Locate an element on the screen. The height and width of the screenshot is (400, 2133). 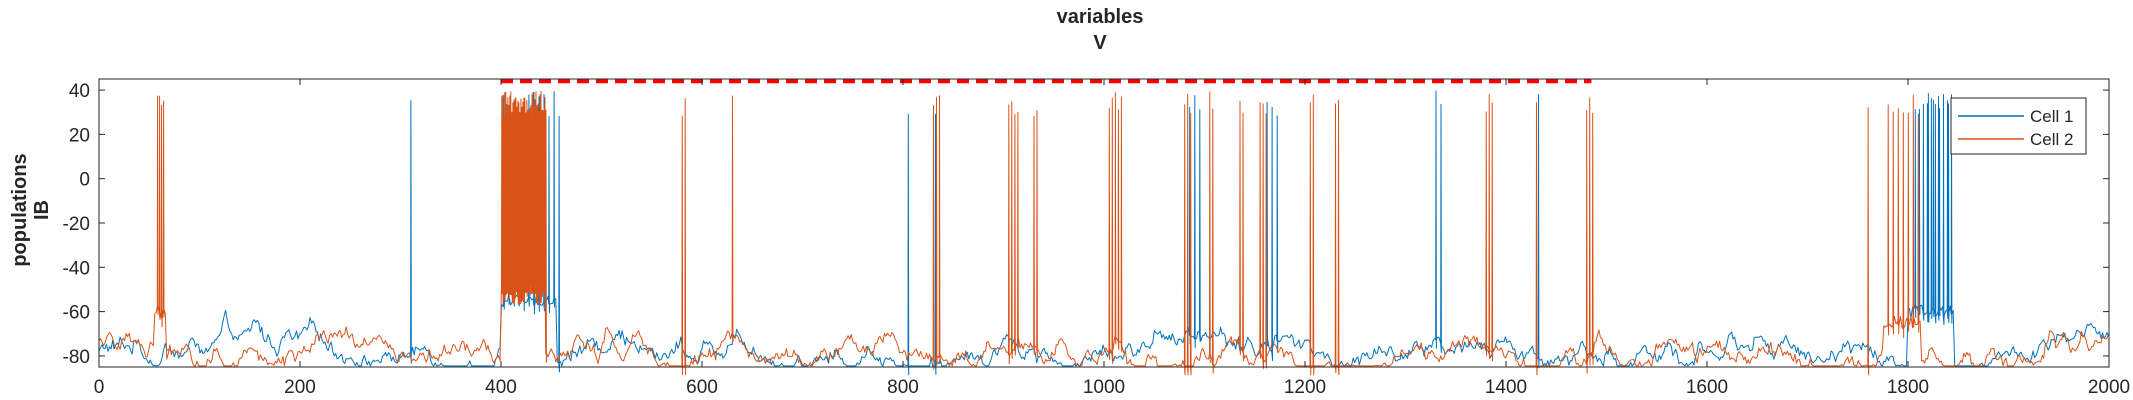
y-axis-label-line-2: IB is located at coordinates (42, 210).